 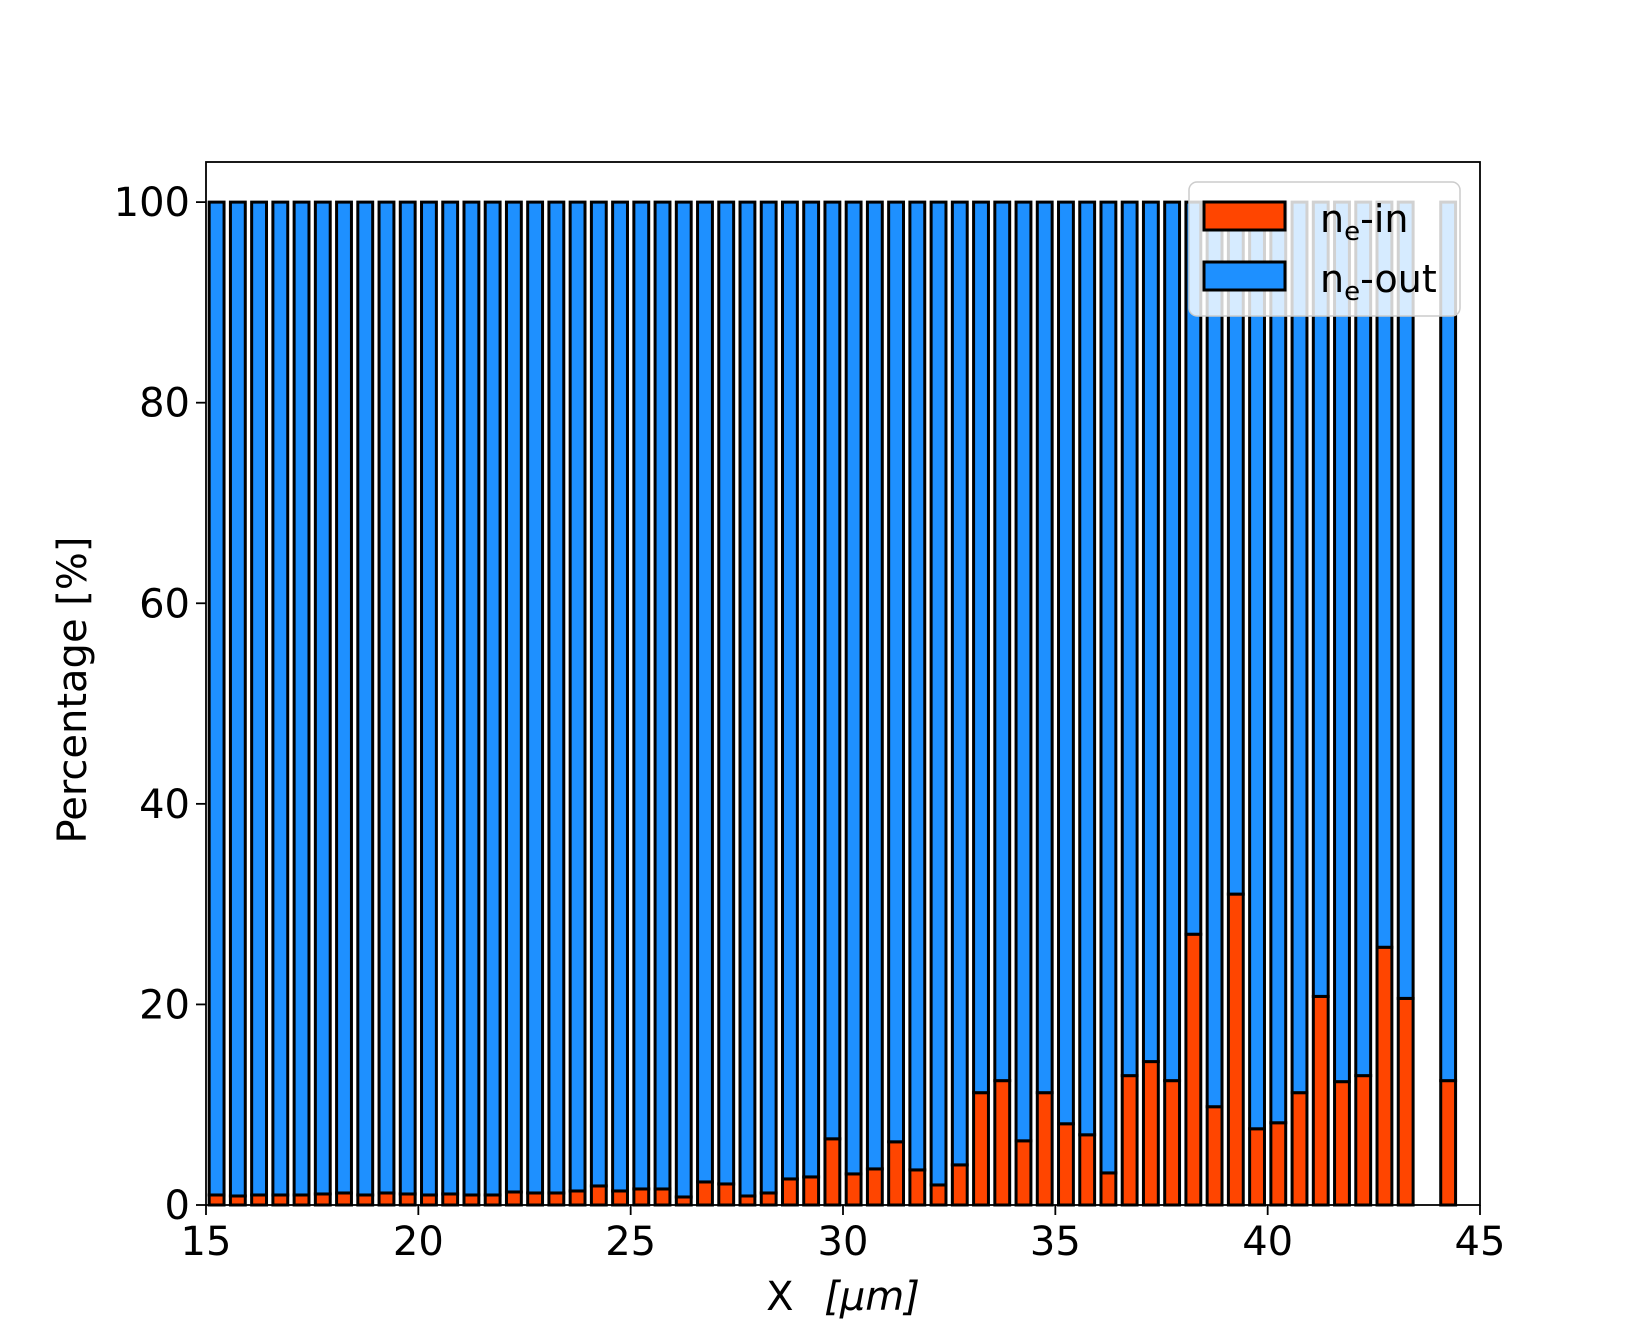 What do you see at coordinates (872, 1297) in the screenshot?
I see `x-axis-label-unit: [μm]` at bounding box center [872, 1297].